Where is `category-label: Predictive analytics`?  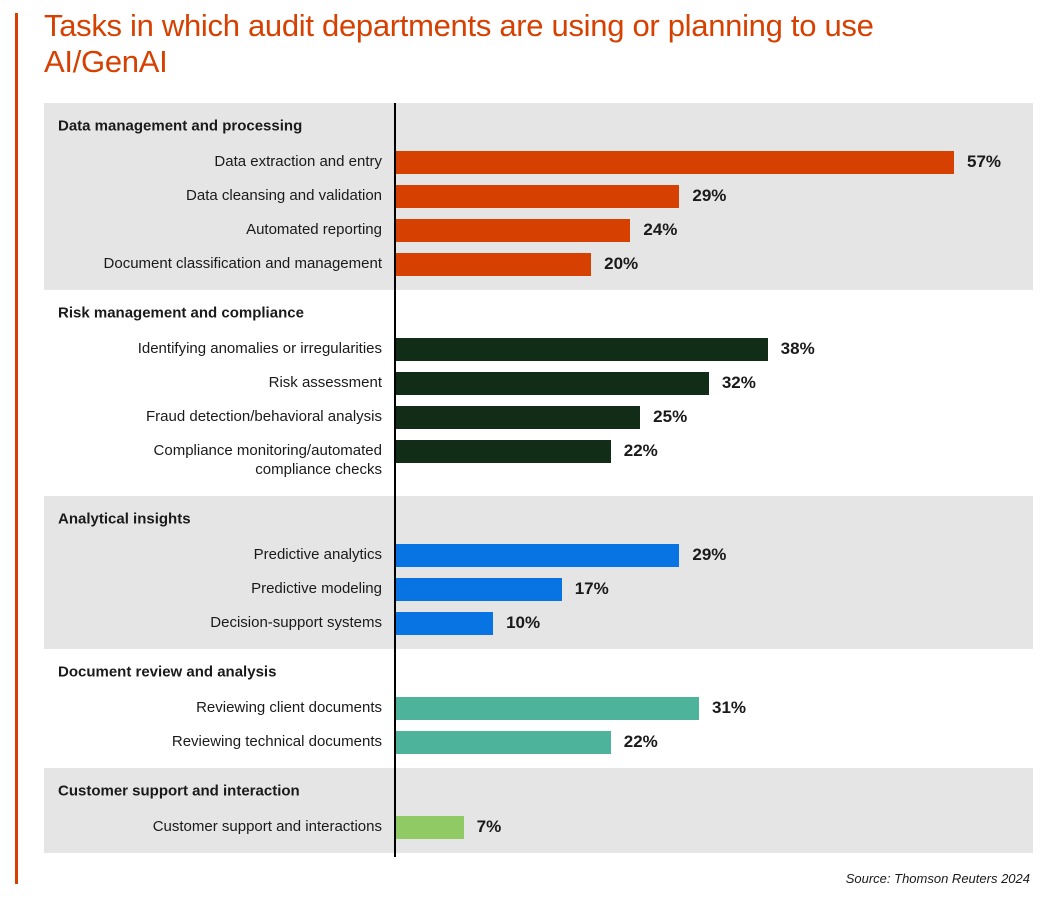
category-label: Predictive analytics is located at coordinates (317, 554).